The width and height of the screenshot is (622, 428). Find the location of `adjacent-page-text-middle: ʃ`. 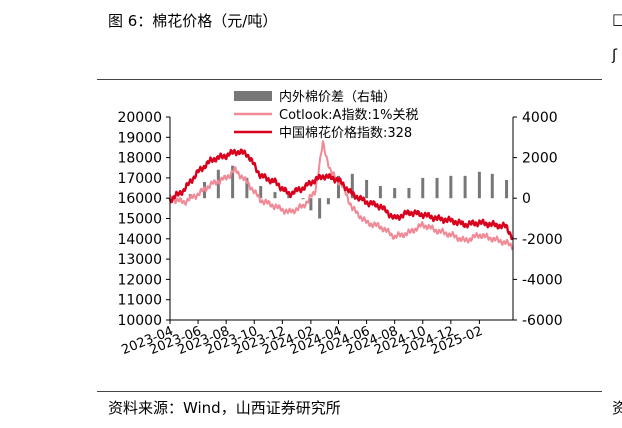

adjacent-page-text-middle: ʃ is located at coordinates (615, 55).